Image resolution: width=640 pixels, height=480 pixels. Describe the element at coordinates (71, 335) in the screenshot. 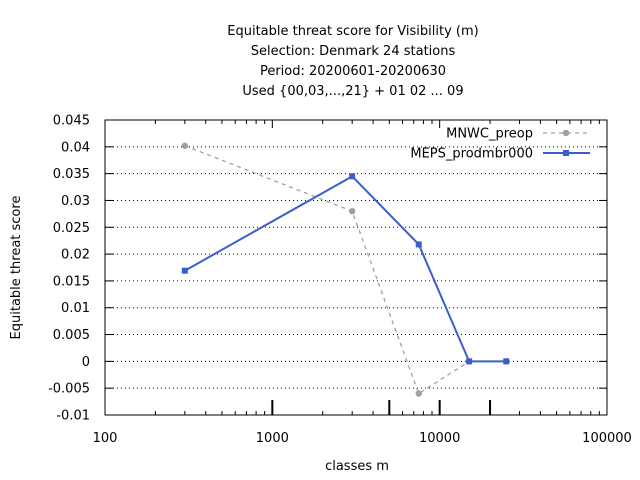

I see `y-tick-label: 0.005` at that location.